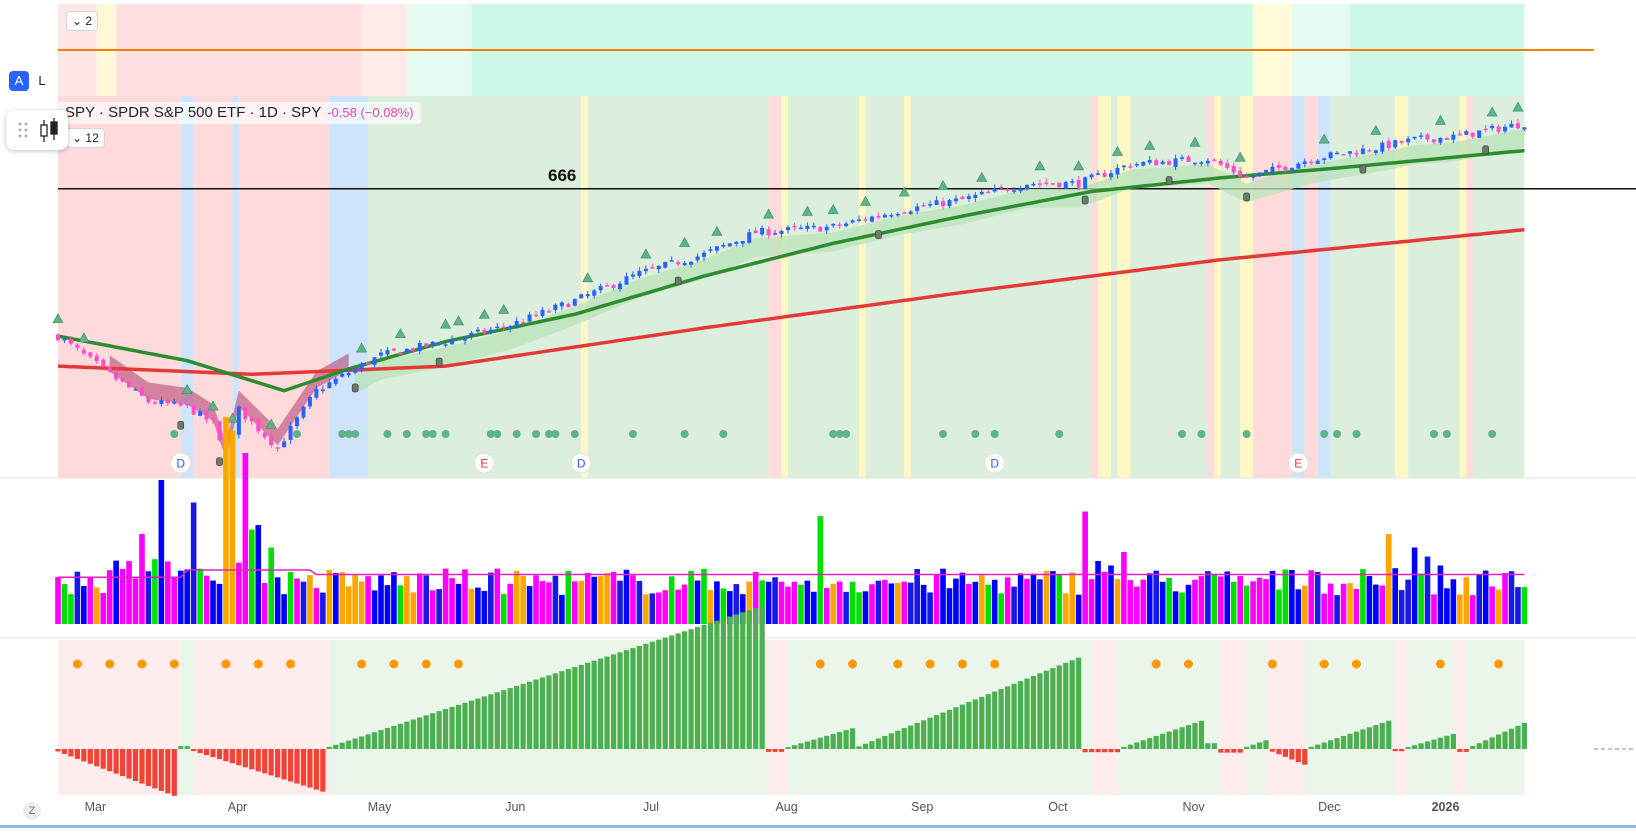 This screenshot has width=1636, height=833. I want to click on chart-style-toolbar, so click(37, 130).